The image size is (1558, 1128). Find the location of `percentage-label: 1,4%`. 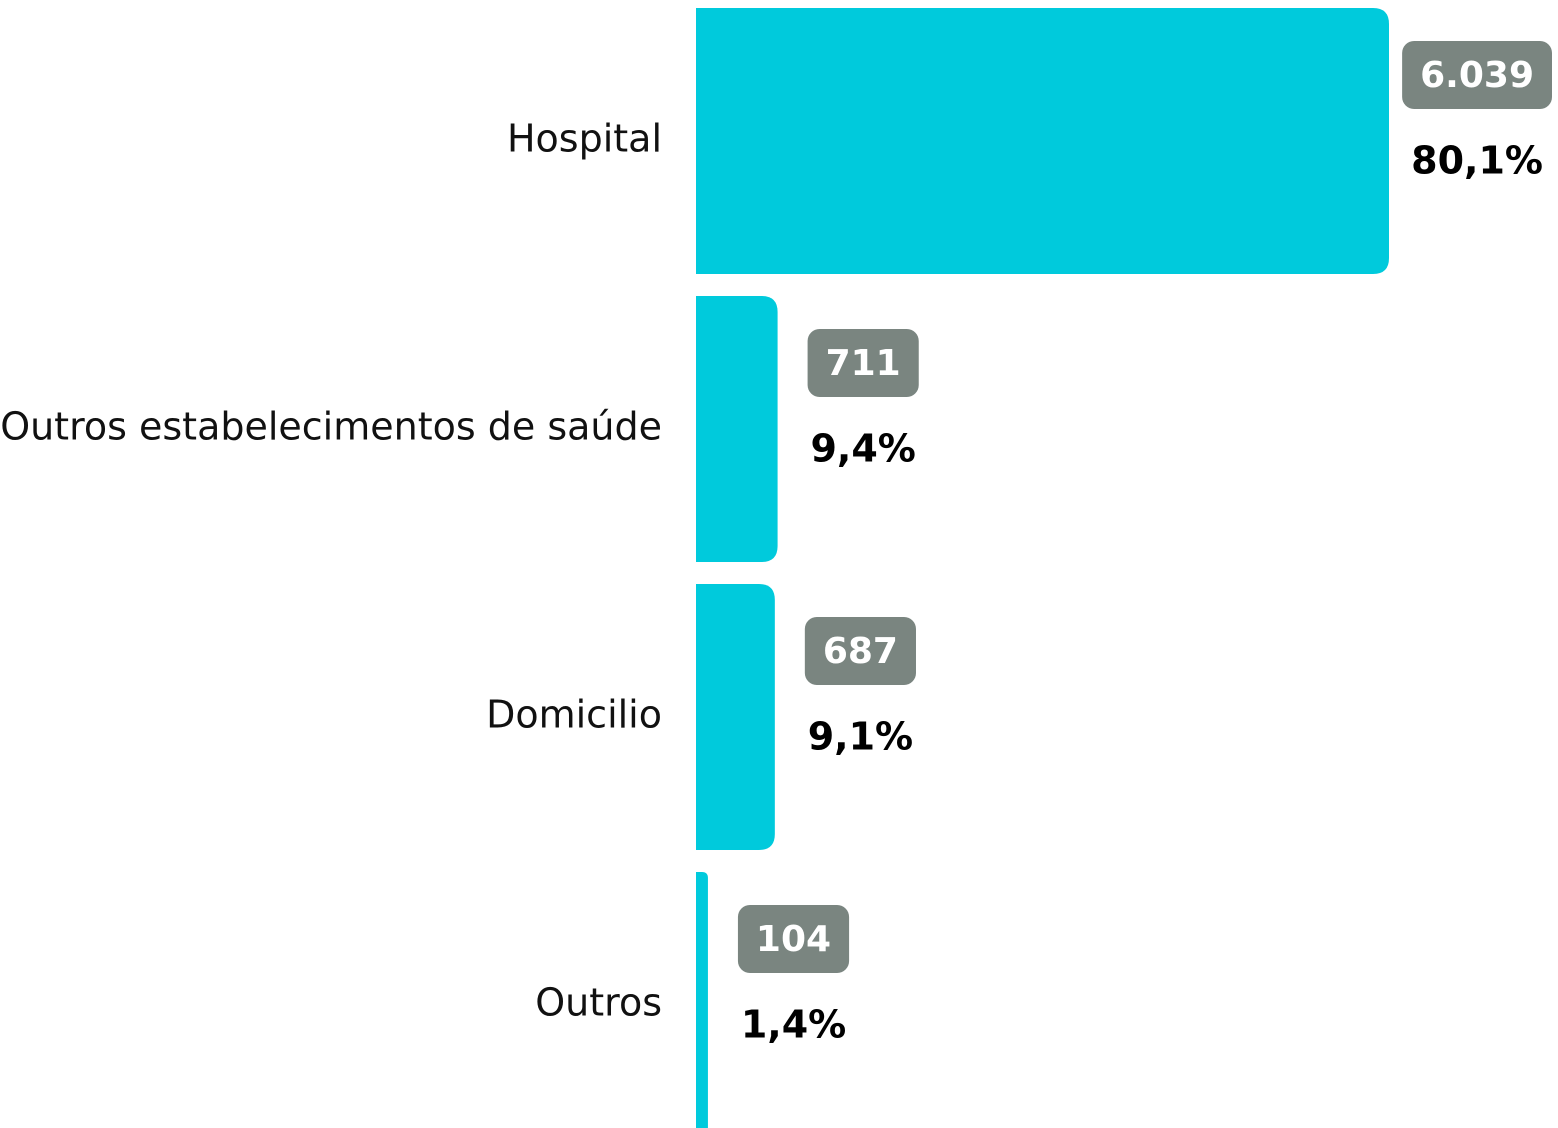

percentage-label: 1,4% is located at coordinates (793, 1025).